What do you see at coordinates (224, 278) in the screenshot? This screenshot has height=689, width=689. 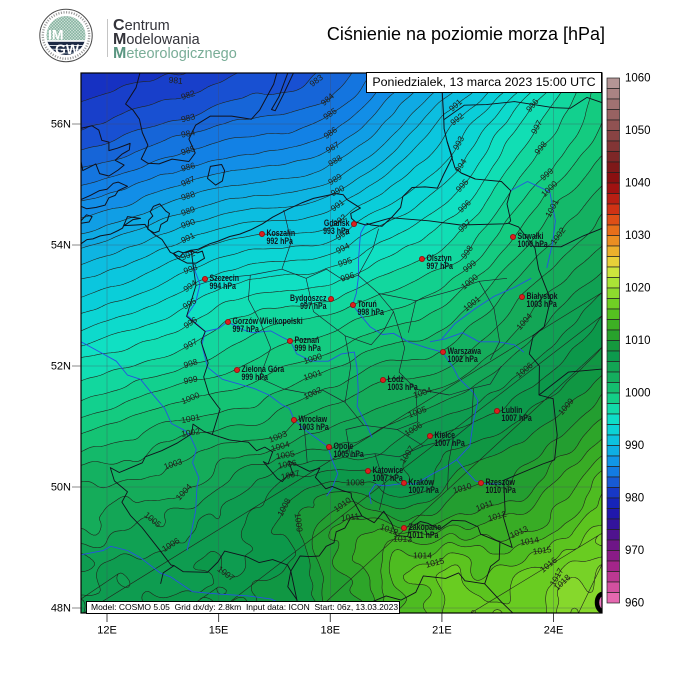 I see `svg-text: Szczecin` at bounding box center [224, 278].